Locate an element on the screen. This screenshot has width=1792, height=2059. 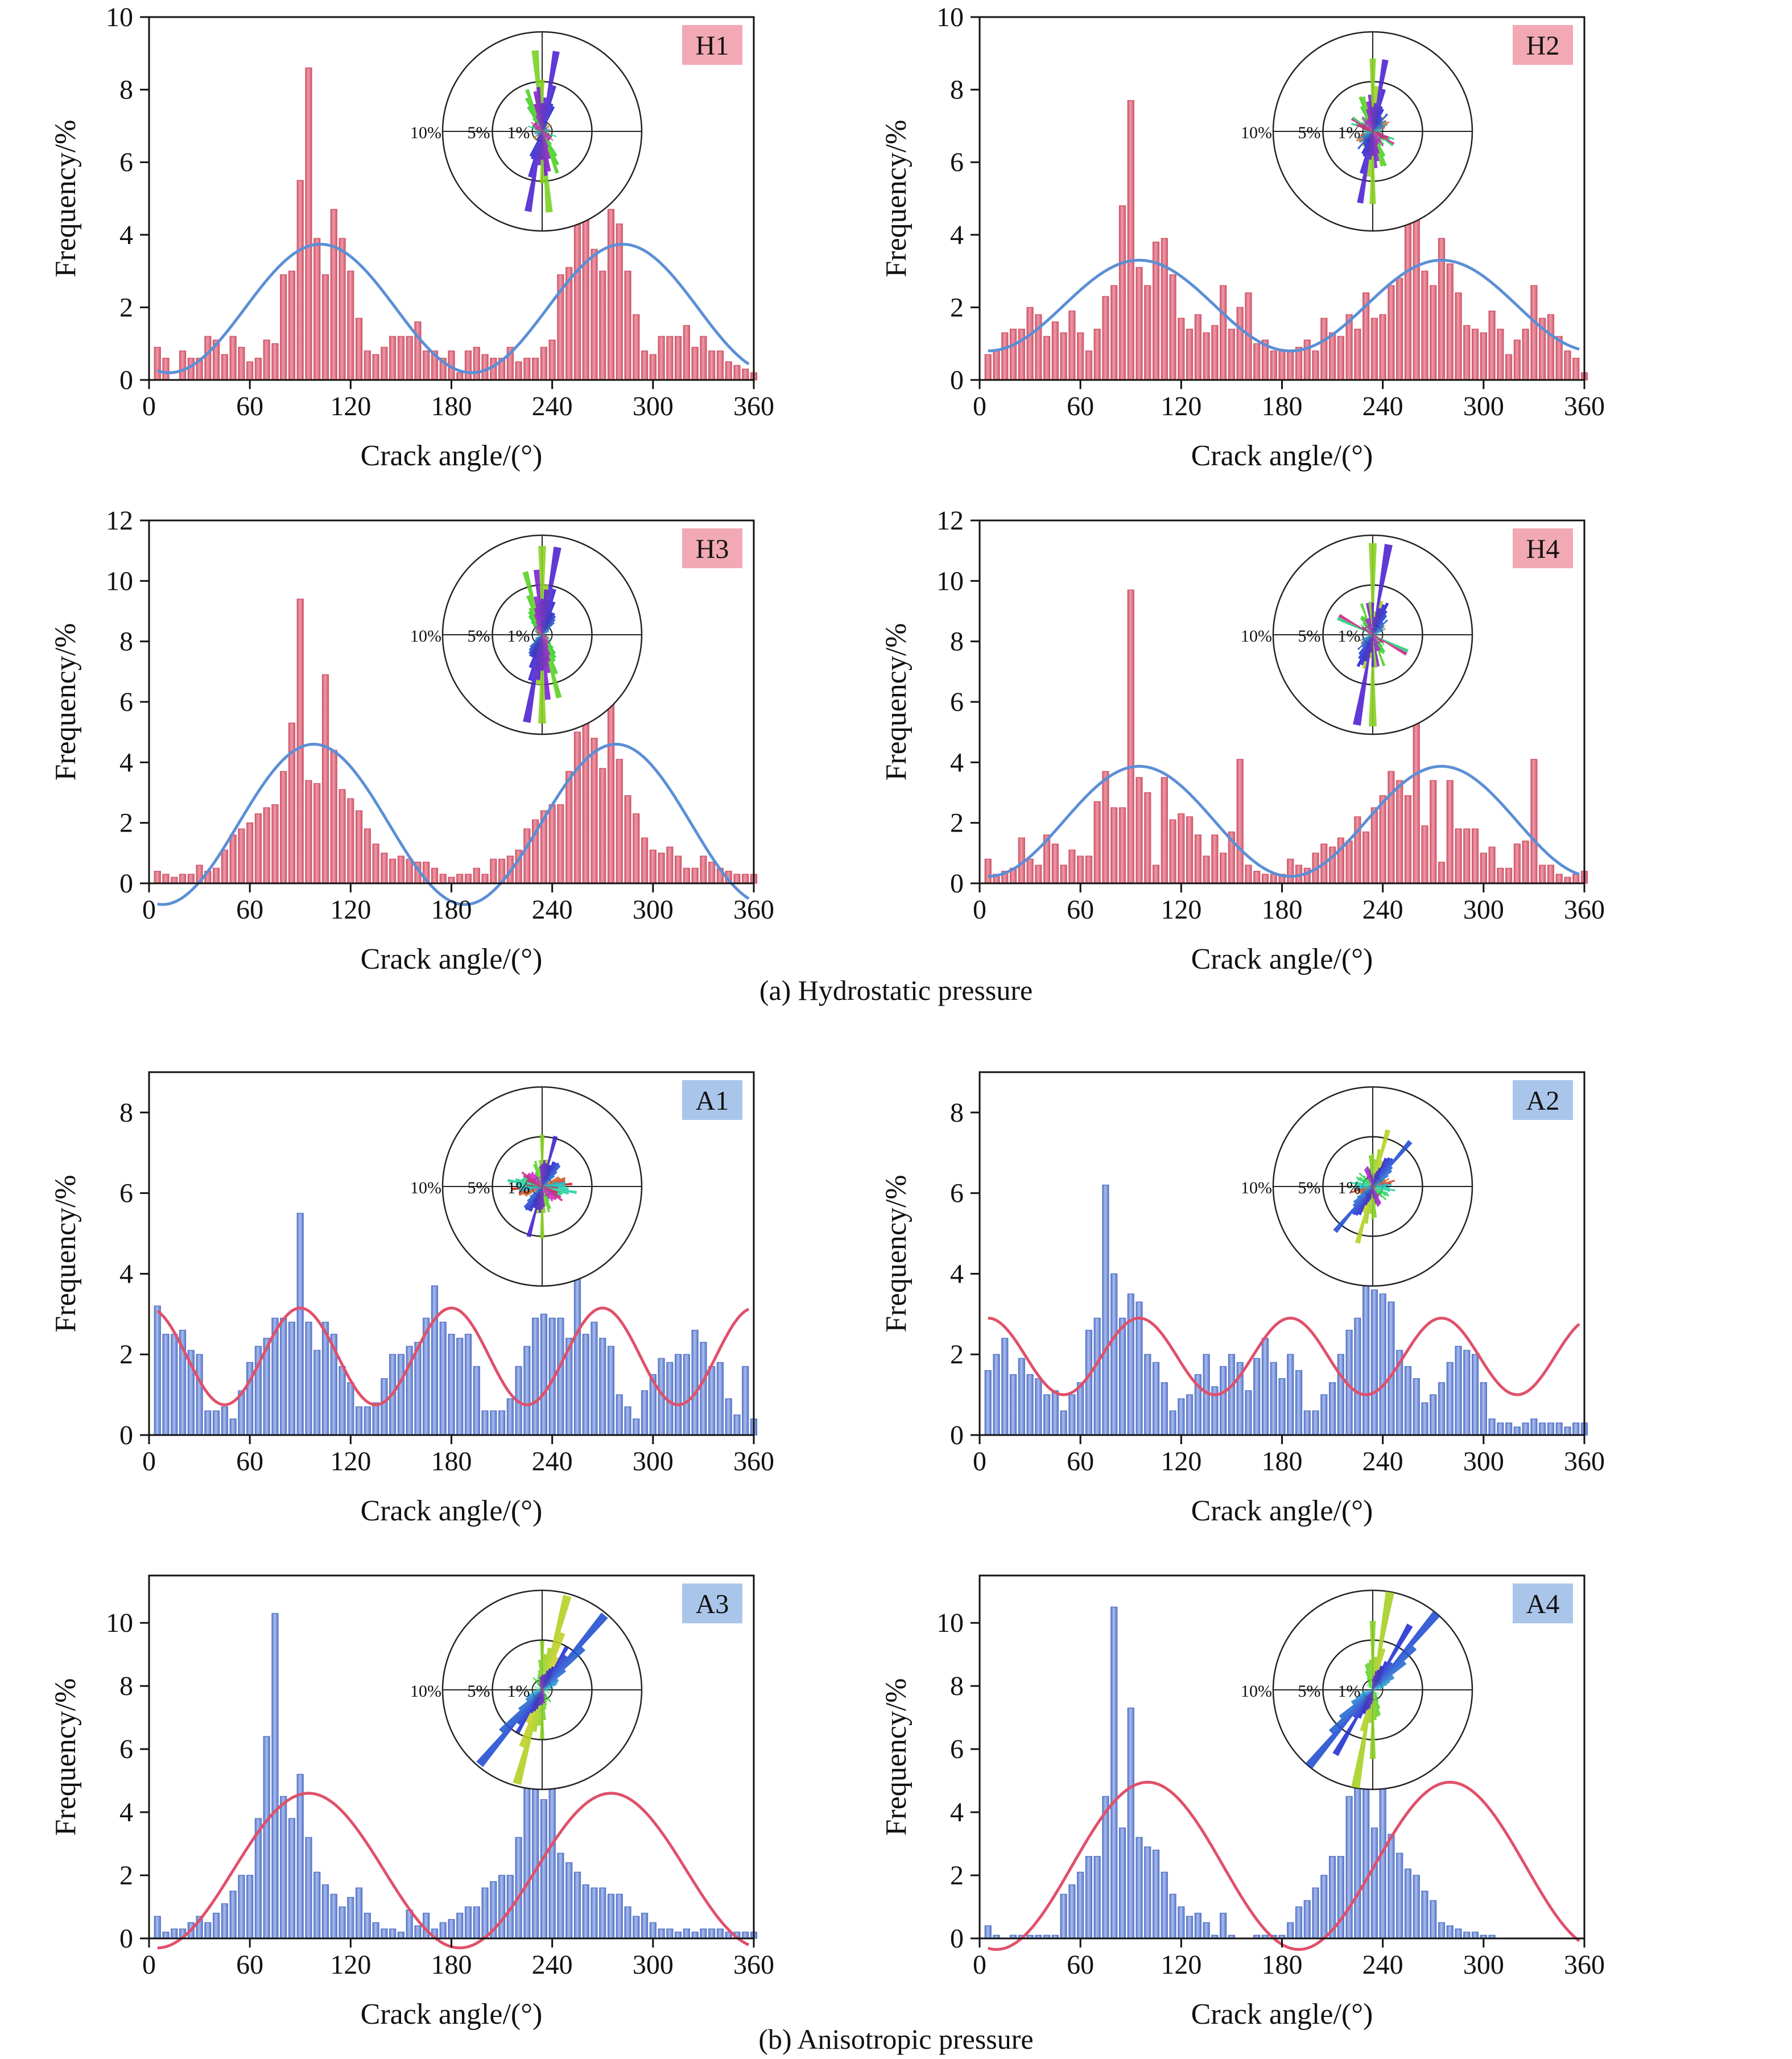
y-tick-label: 8 is located at coordinates (126, 1686).